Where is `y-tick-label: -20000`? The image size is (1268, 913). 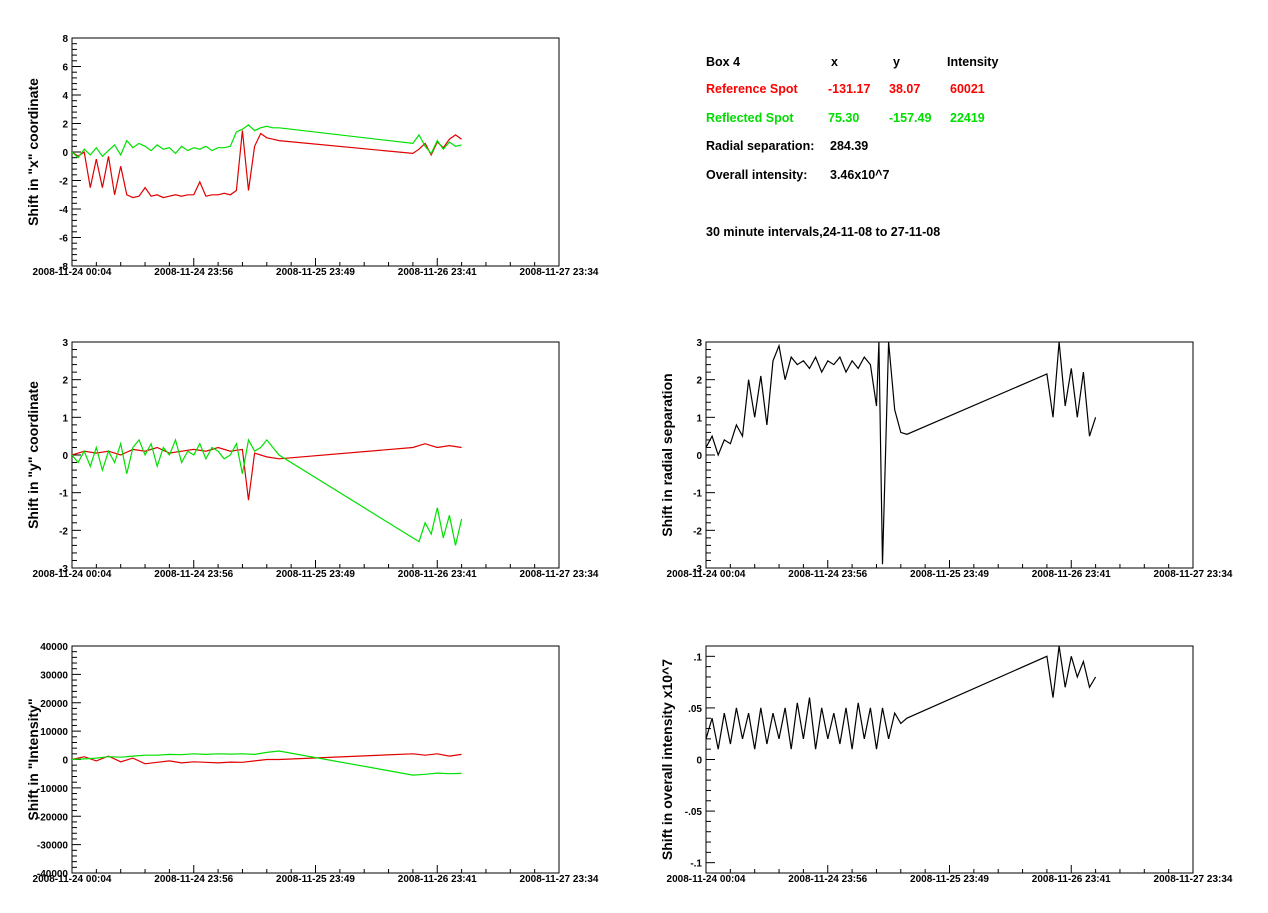
y-tick-label: -20000 is located at coordinates (53, 817).